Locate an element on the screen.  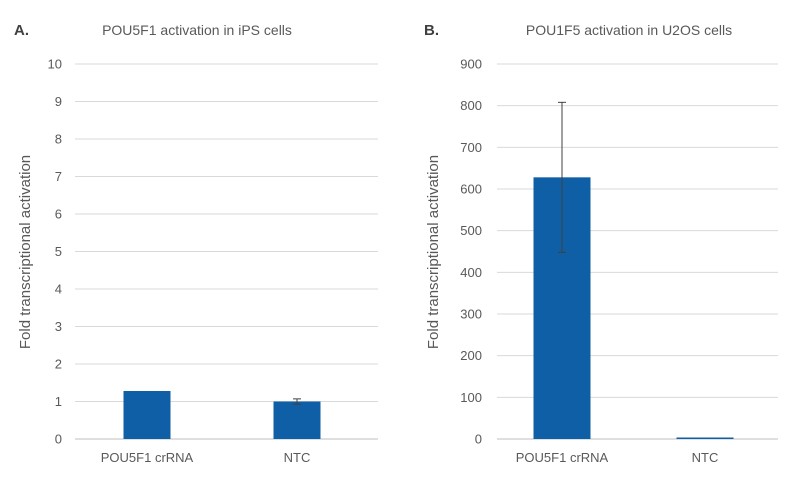
panel-a-y-tick-label: 10 is located at coordinates (55, 64).